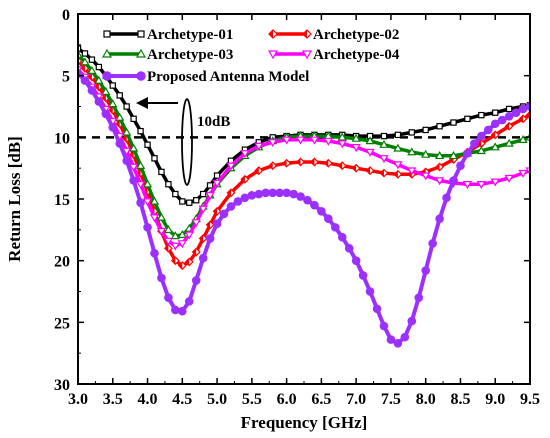  What do you see at coordinates (426, 399) in the screenshot?
I see `x-tick-label: 8.0` at bounding box center [426, 399].